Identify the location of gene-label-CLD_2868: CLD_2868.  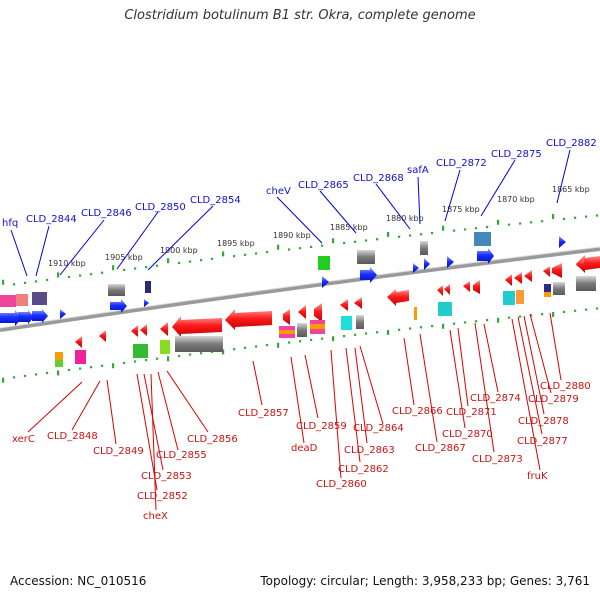
(378, 178).